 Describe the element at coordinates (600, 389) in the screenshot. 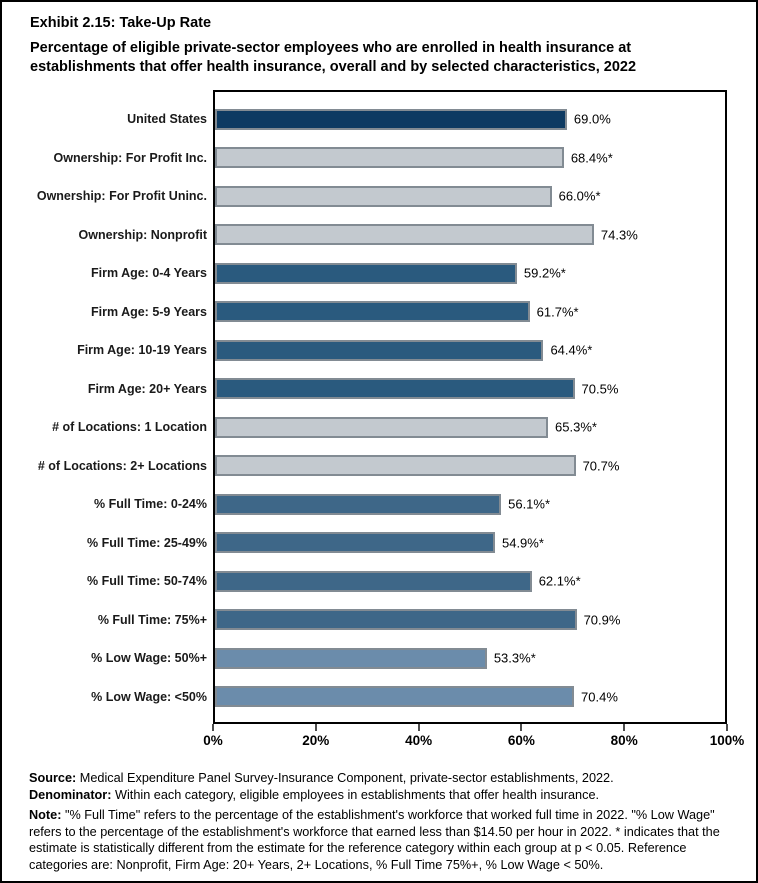

I see `value-label: 70.5%` at that location.